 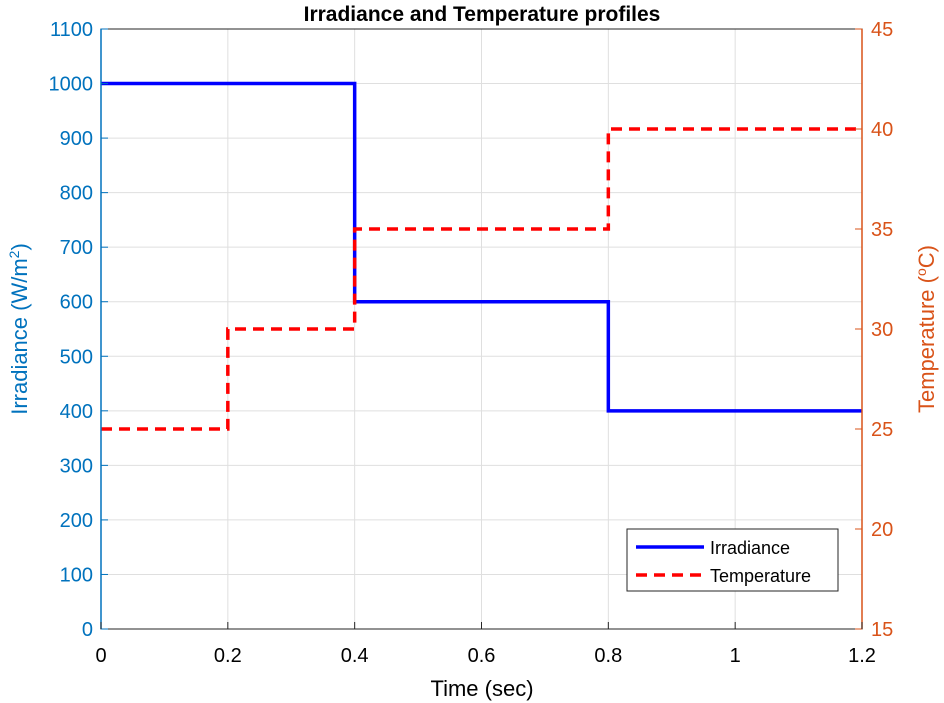 I want to click on right-axis-label-superscript: o, so click(x=921, y=272).